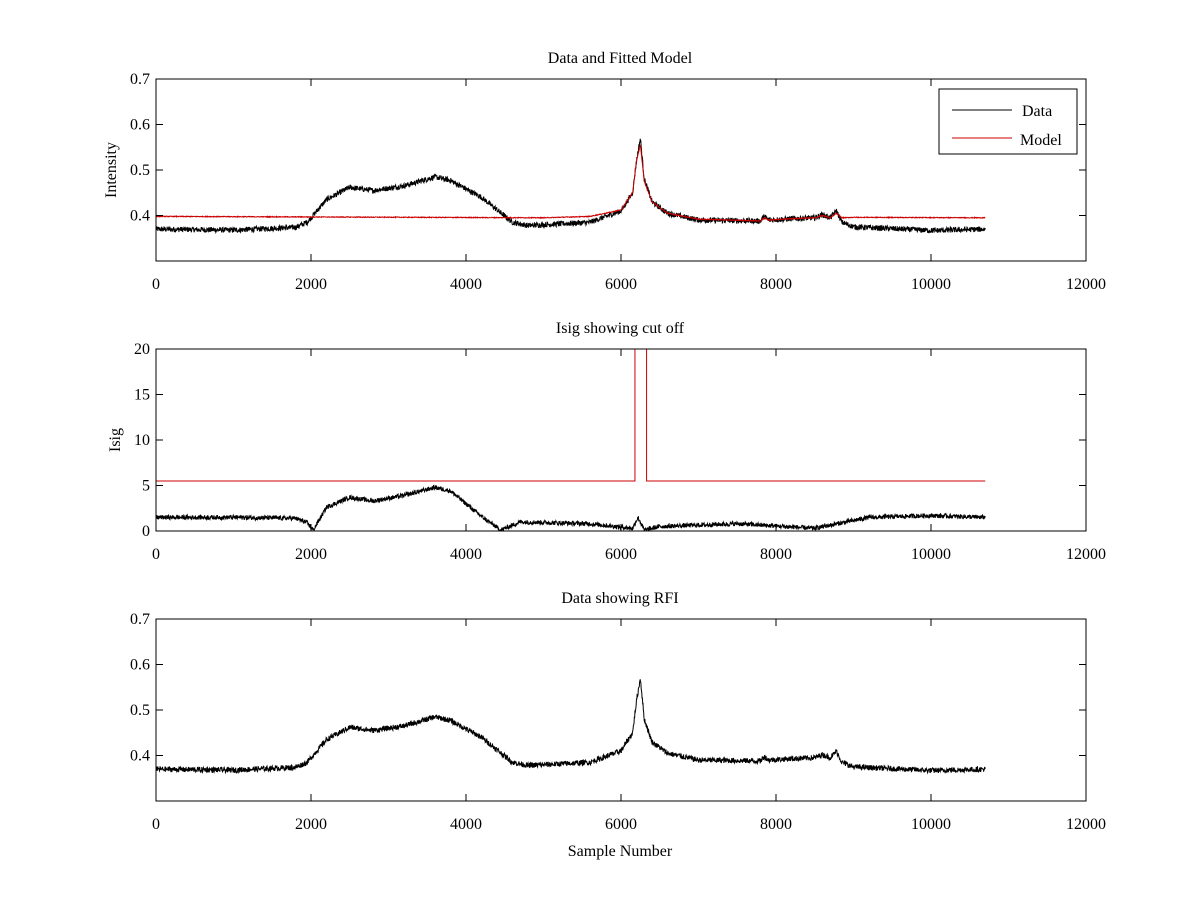  What do you see at coordinates (146, 486) in the screenshot?
I see `y-tick-label: 5` at bounding box center [146, 486].